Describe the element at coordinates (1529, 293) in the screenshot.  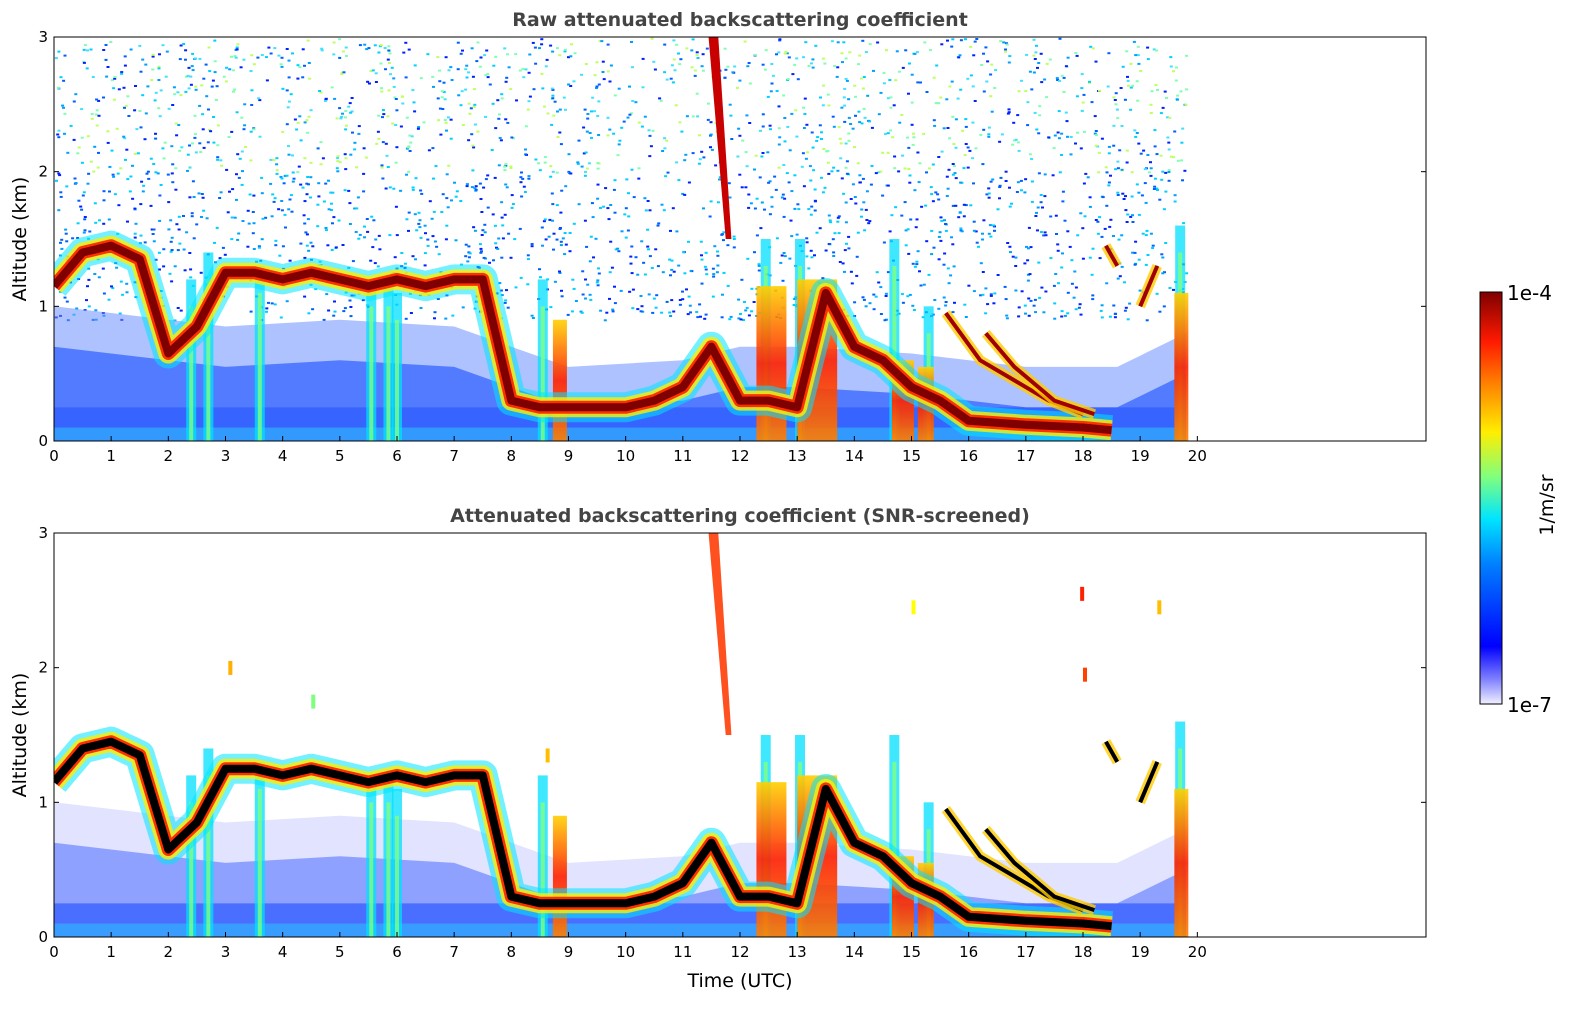
I see `colorbar-max-label: 1e-4` at that location.